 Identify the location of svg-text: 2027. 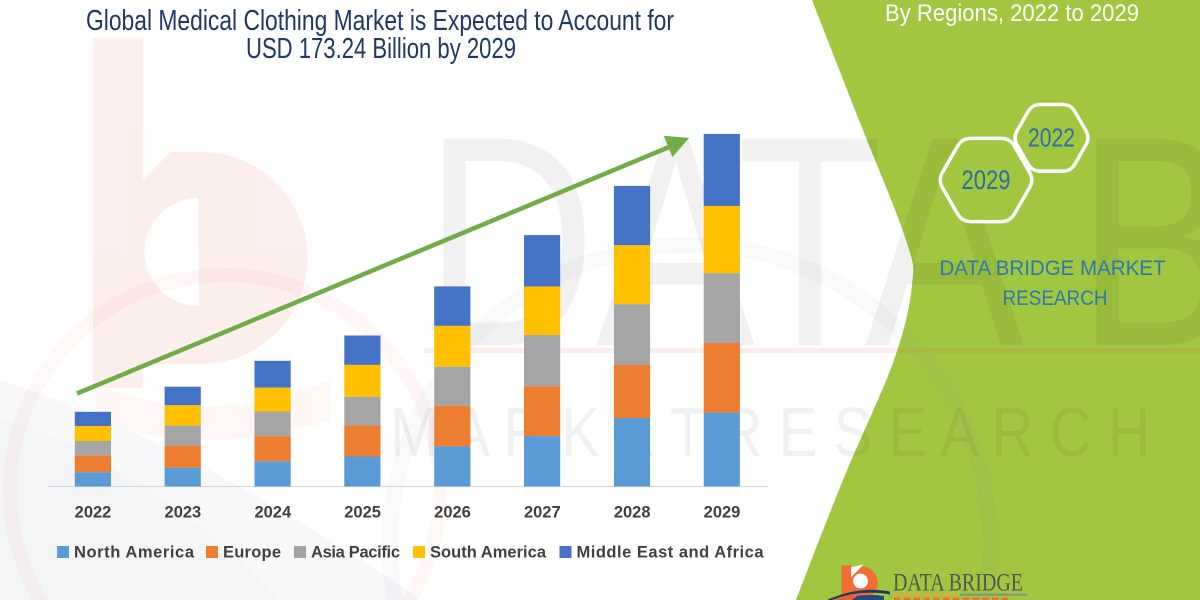
(542, 513).